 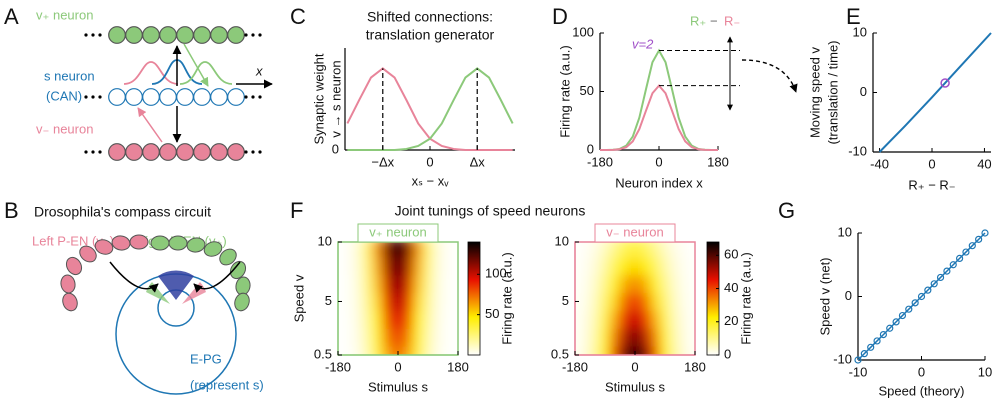 I want to click on colorbar-tick-label: 50, so click(x=492, y=313).